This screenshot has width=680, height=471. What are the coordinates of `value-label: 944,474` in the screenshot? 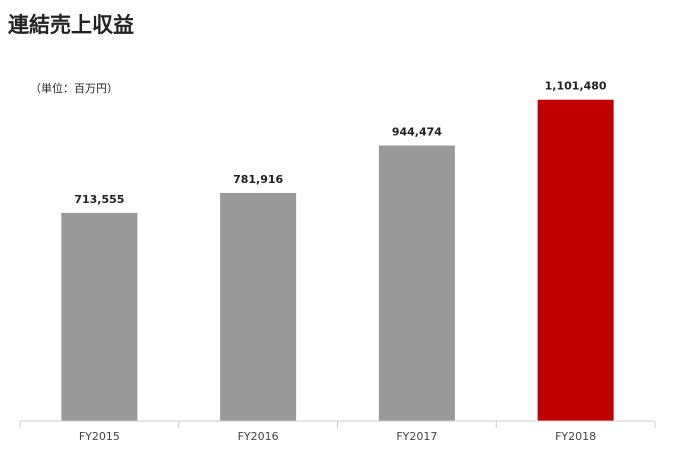 It's located at (417, 132).